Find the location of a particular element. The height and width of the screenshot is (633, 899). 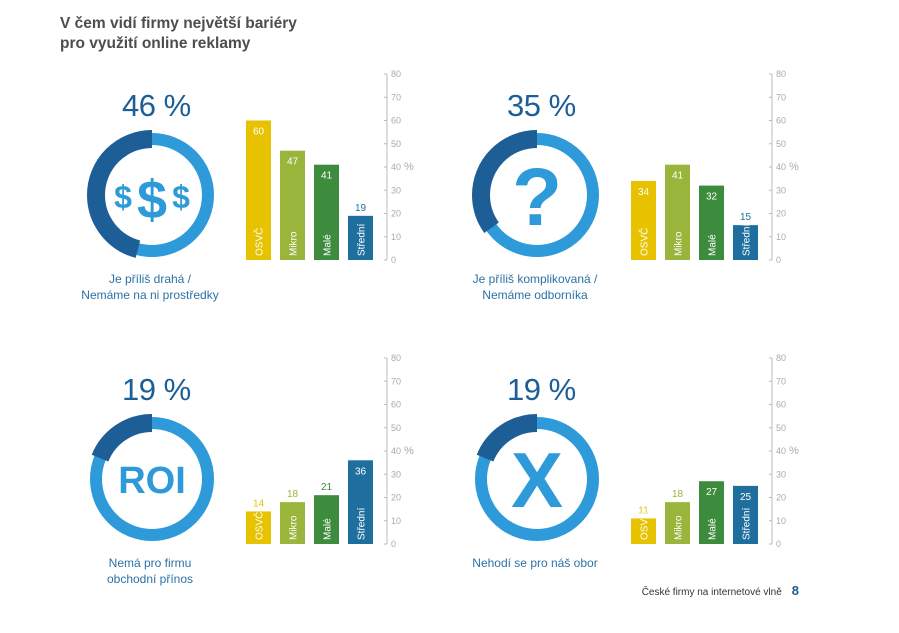

caption: Nehodí se pro náš obor is located at coordinates (535, 563).